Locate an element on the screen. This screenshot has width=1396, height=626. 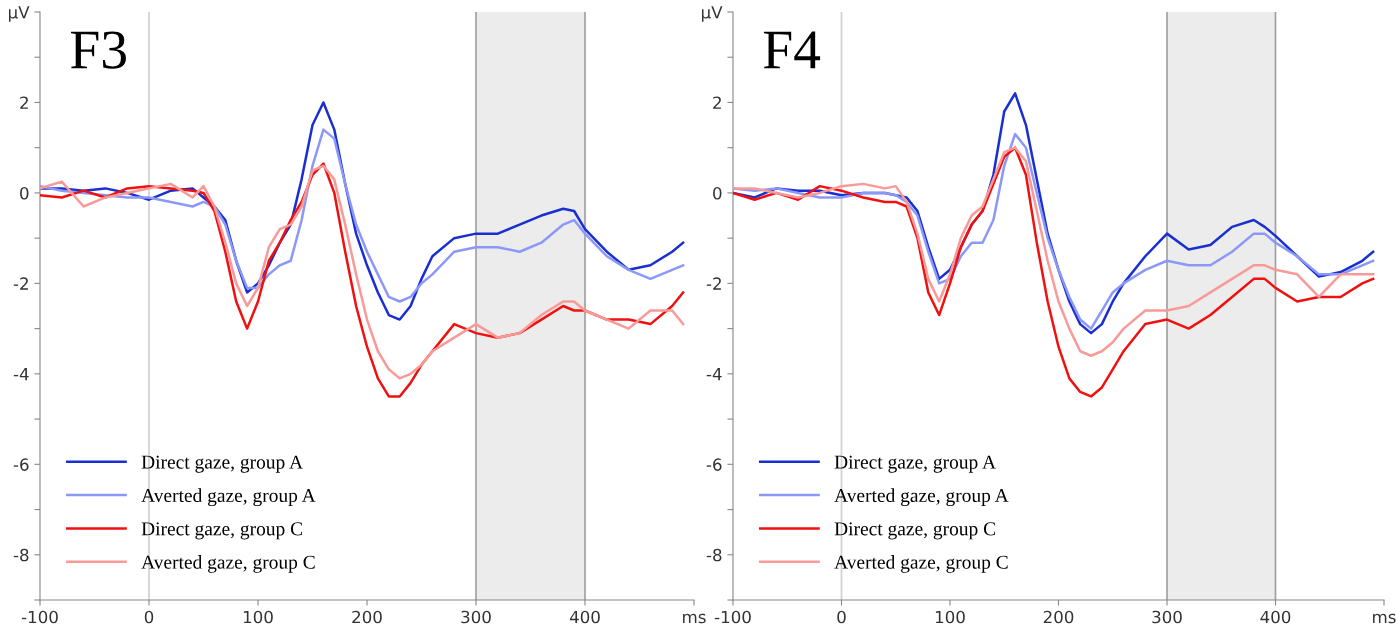
chart-title: F4 is located at coordinates (792, 50).